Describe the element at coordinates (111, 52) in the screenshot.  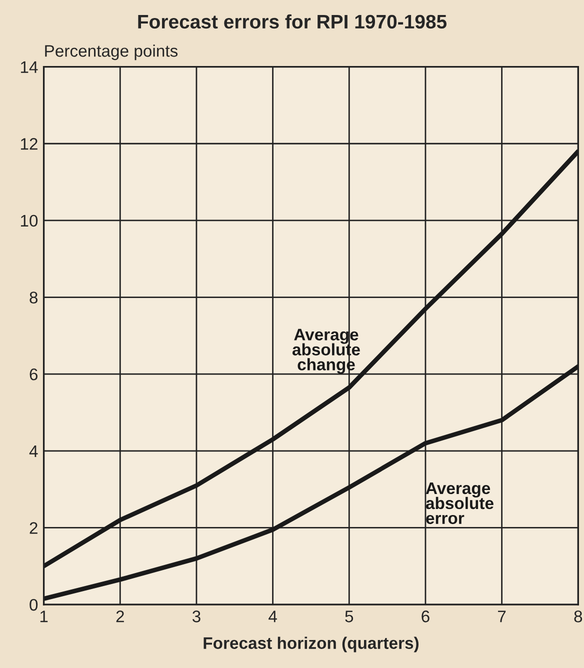
I see `y-axis-title: Percentage points` at that location.